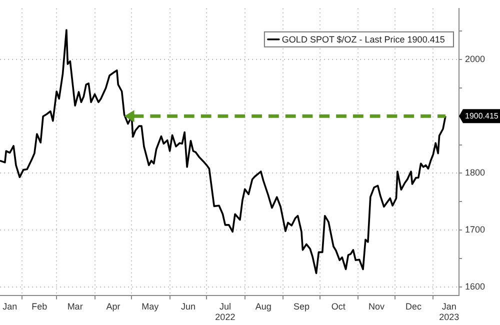 The width and height of the screenshot is (500, 325). I want to click on y-tick-label: 1800, so click(475, 173).